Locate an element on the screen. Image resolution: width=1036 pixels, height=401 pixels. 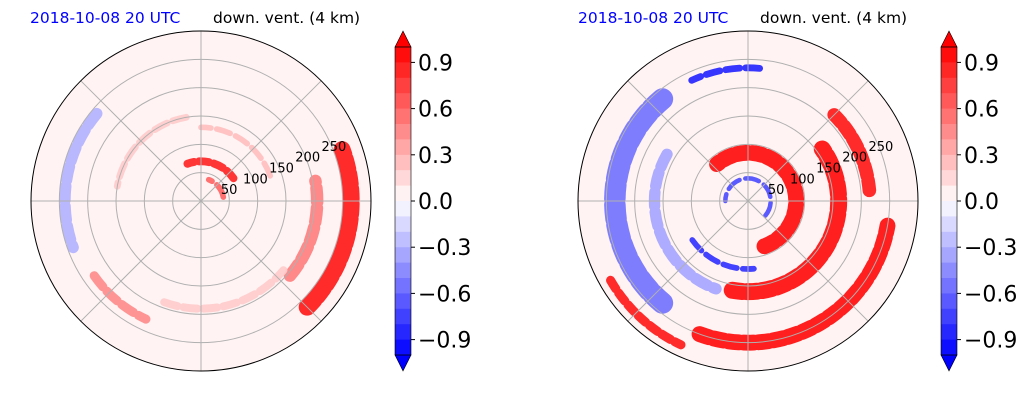
colorbar-tick-label: −0.6 is located at coordinates (444, 294).